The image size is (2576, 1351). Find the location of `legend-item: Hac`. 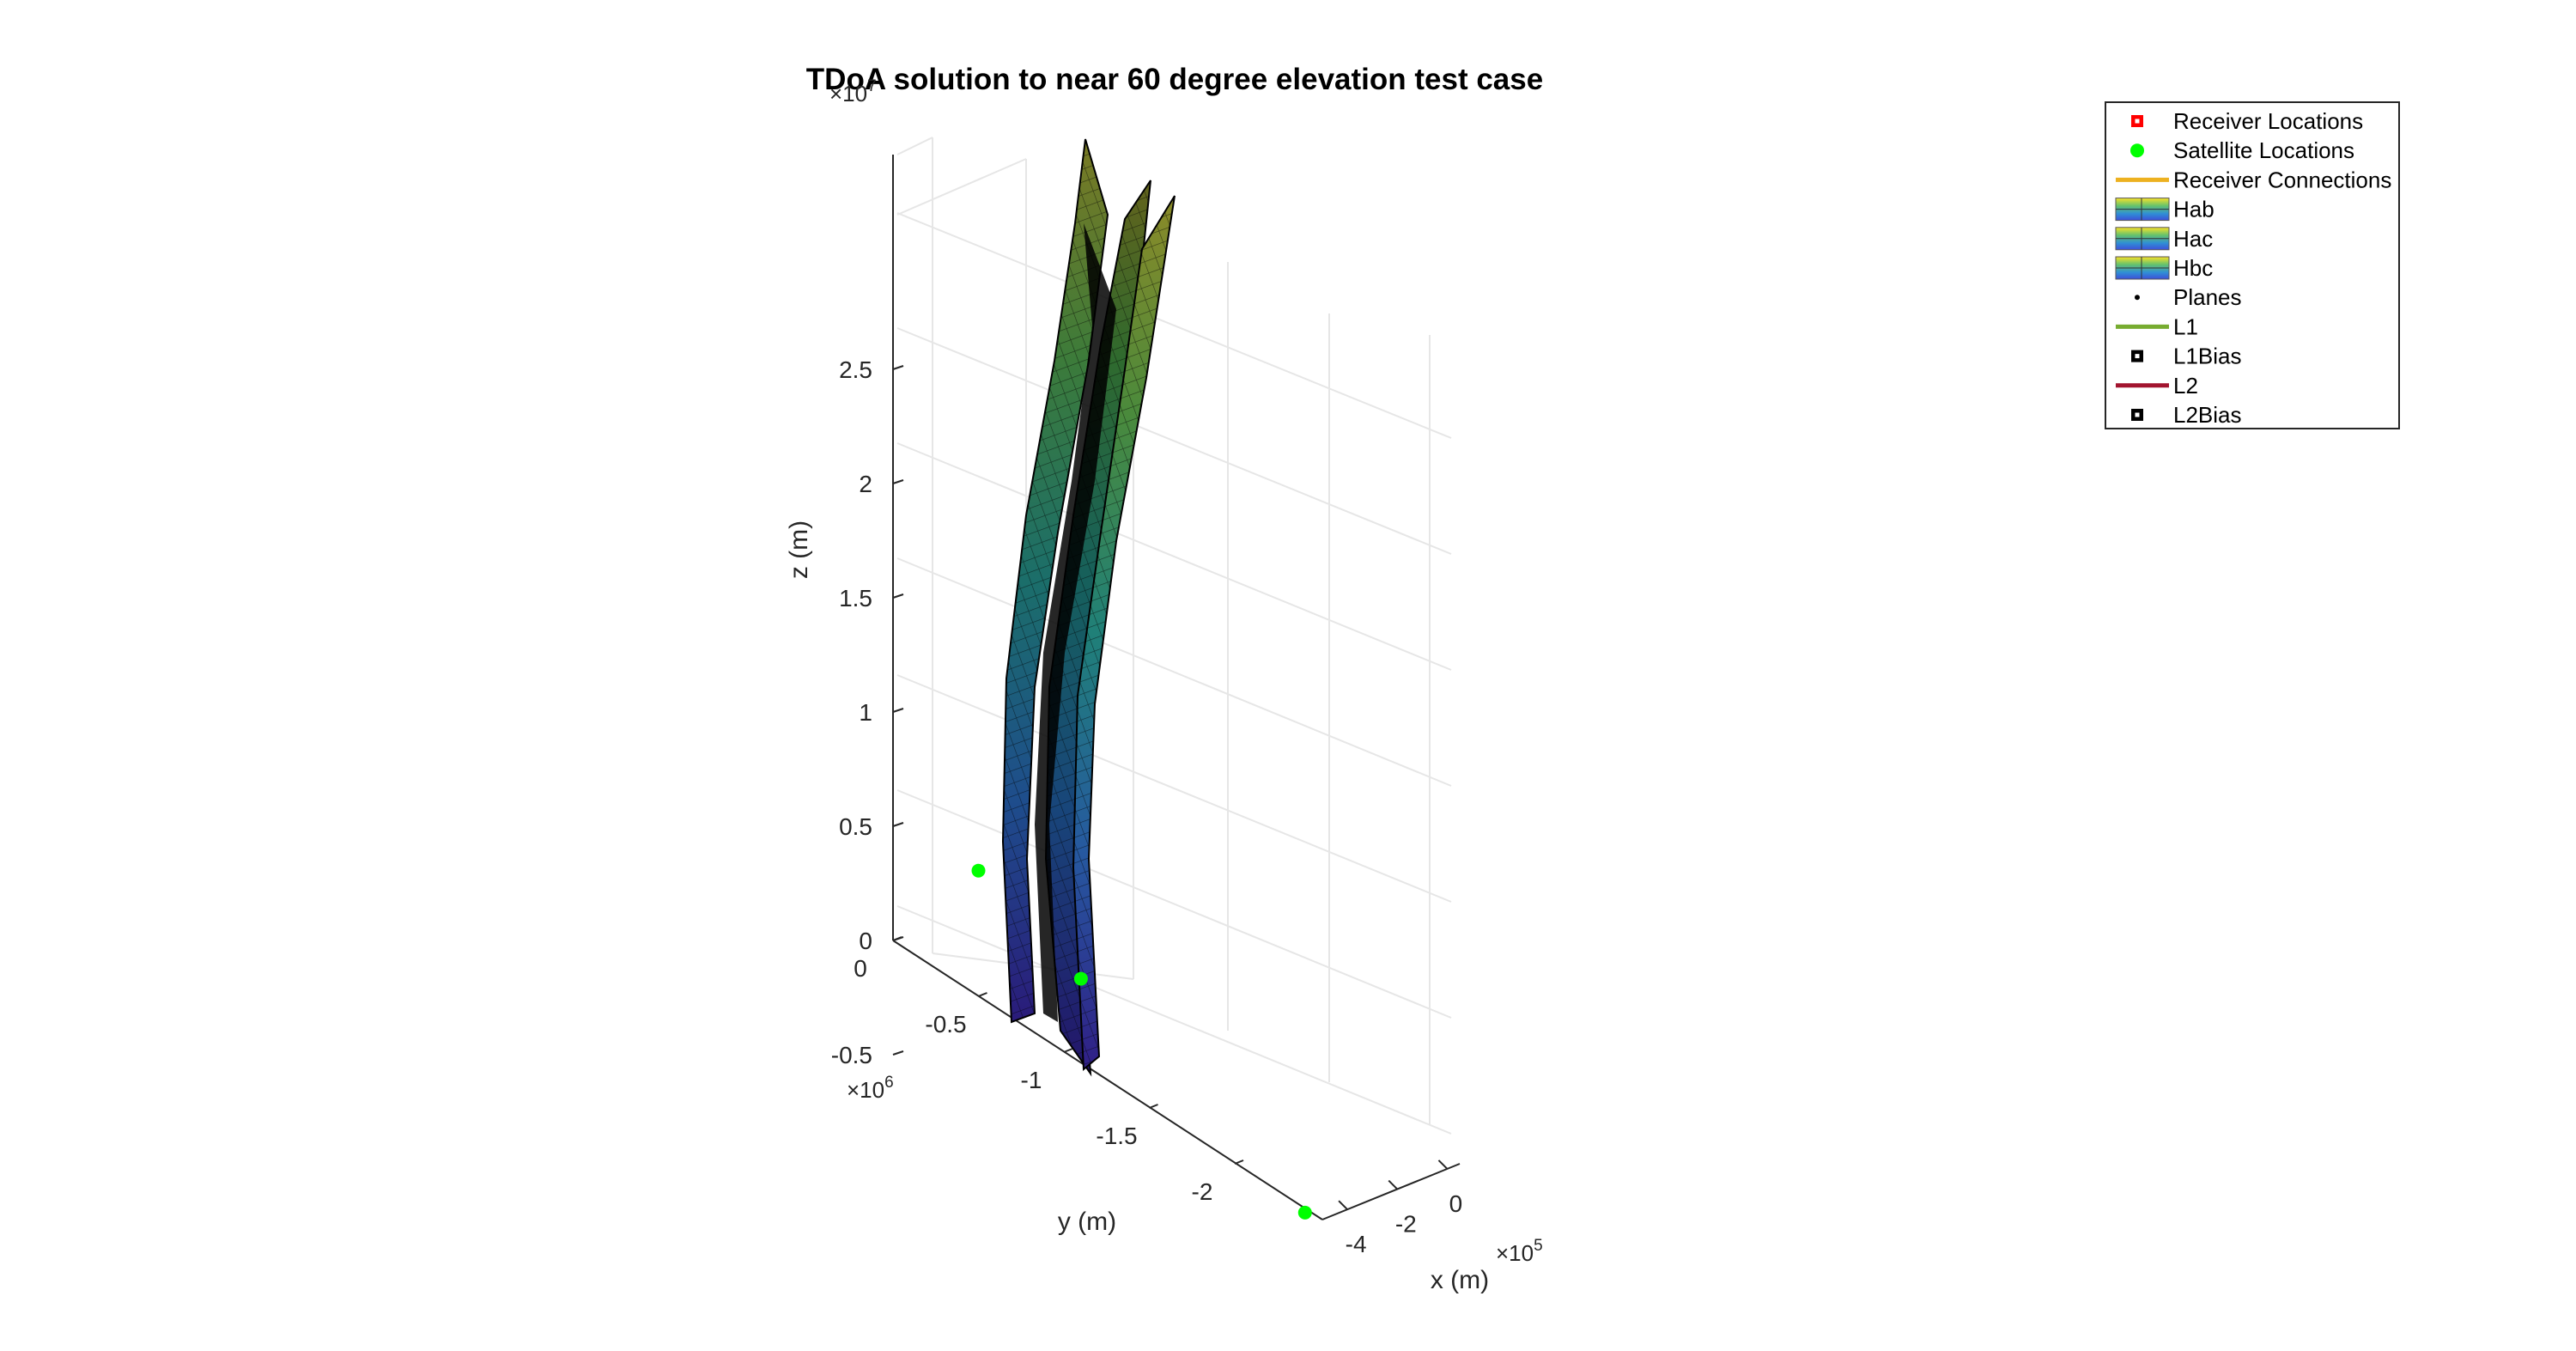

legend-item: Hac is located at coordinates (2164, 239).